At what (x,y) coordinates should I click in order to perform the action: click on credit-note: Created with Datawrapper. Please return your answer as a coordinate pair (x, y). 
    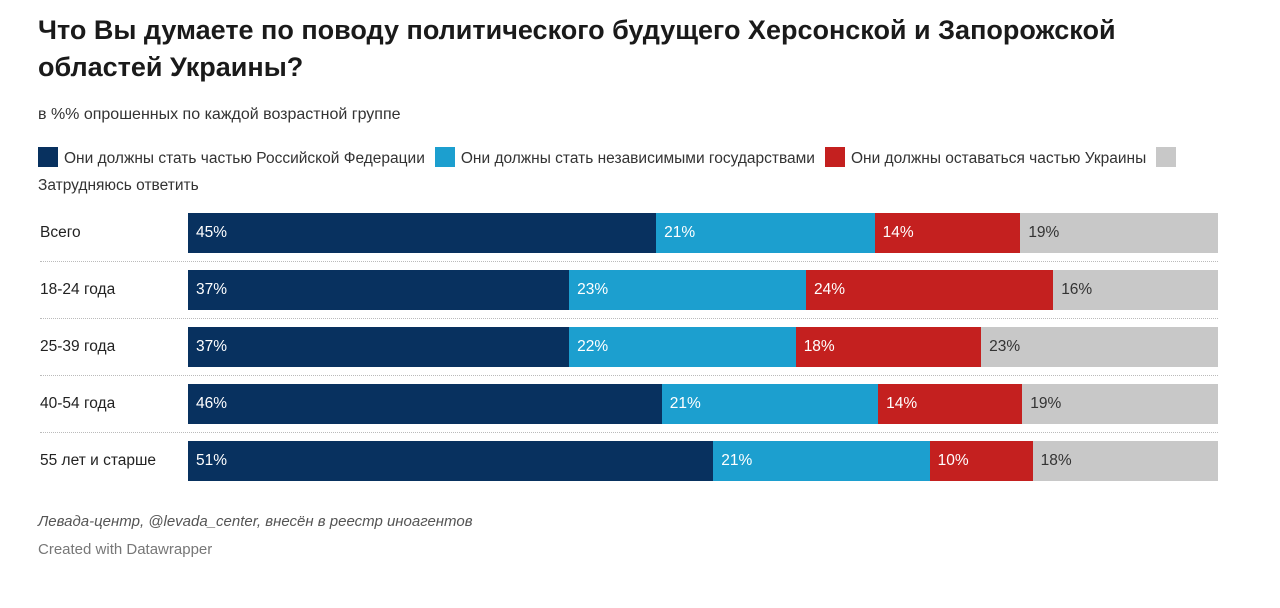
    Looking at the image, I should click on (125, 549).